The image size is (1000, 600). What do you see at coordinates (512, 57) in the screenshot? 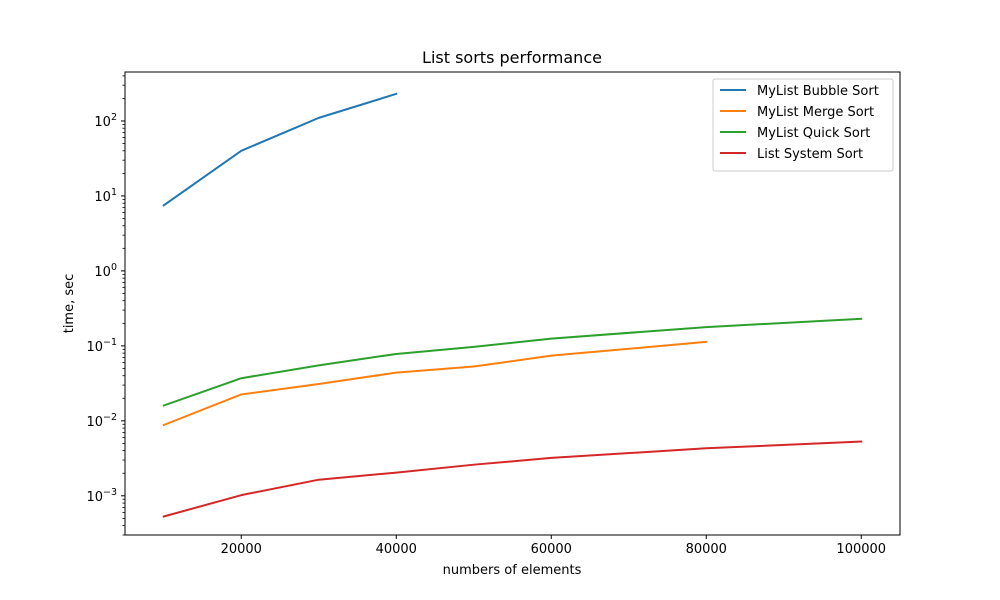
I see `chart-title: List sorts performance` at bounding box center [512, 57].